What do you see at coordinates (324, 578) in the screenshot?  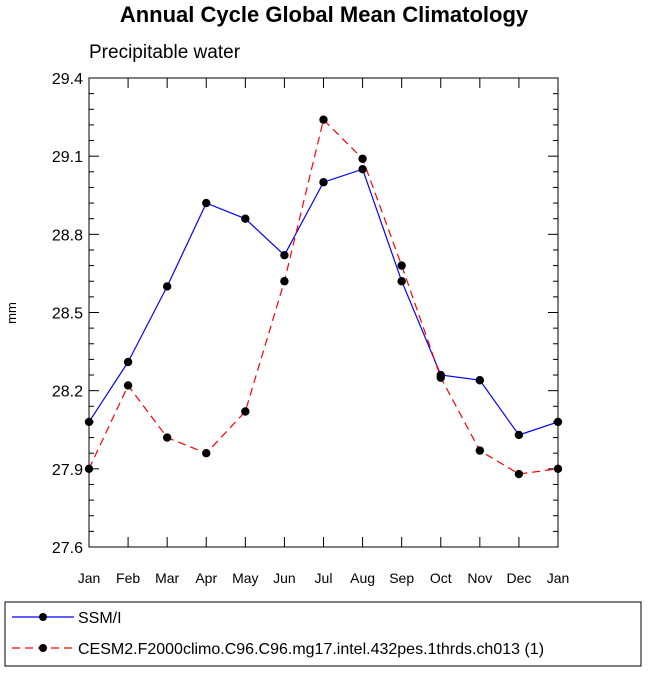 I see `x-tick-label: Jul` at bounding box center [324, 578].